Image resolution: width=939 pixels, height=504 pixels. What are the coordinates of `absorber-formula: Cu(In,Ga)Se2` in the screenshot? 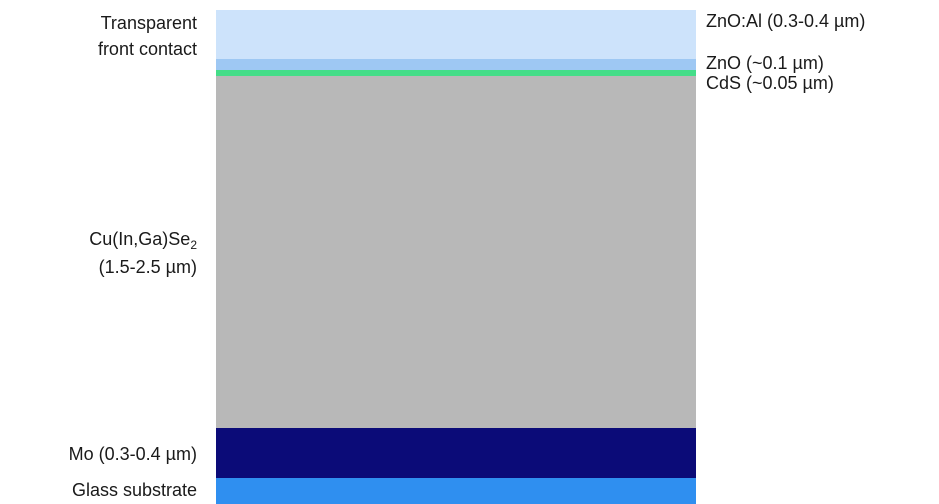 It's located at (143, 240).